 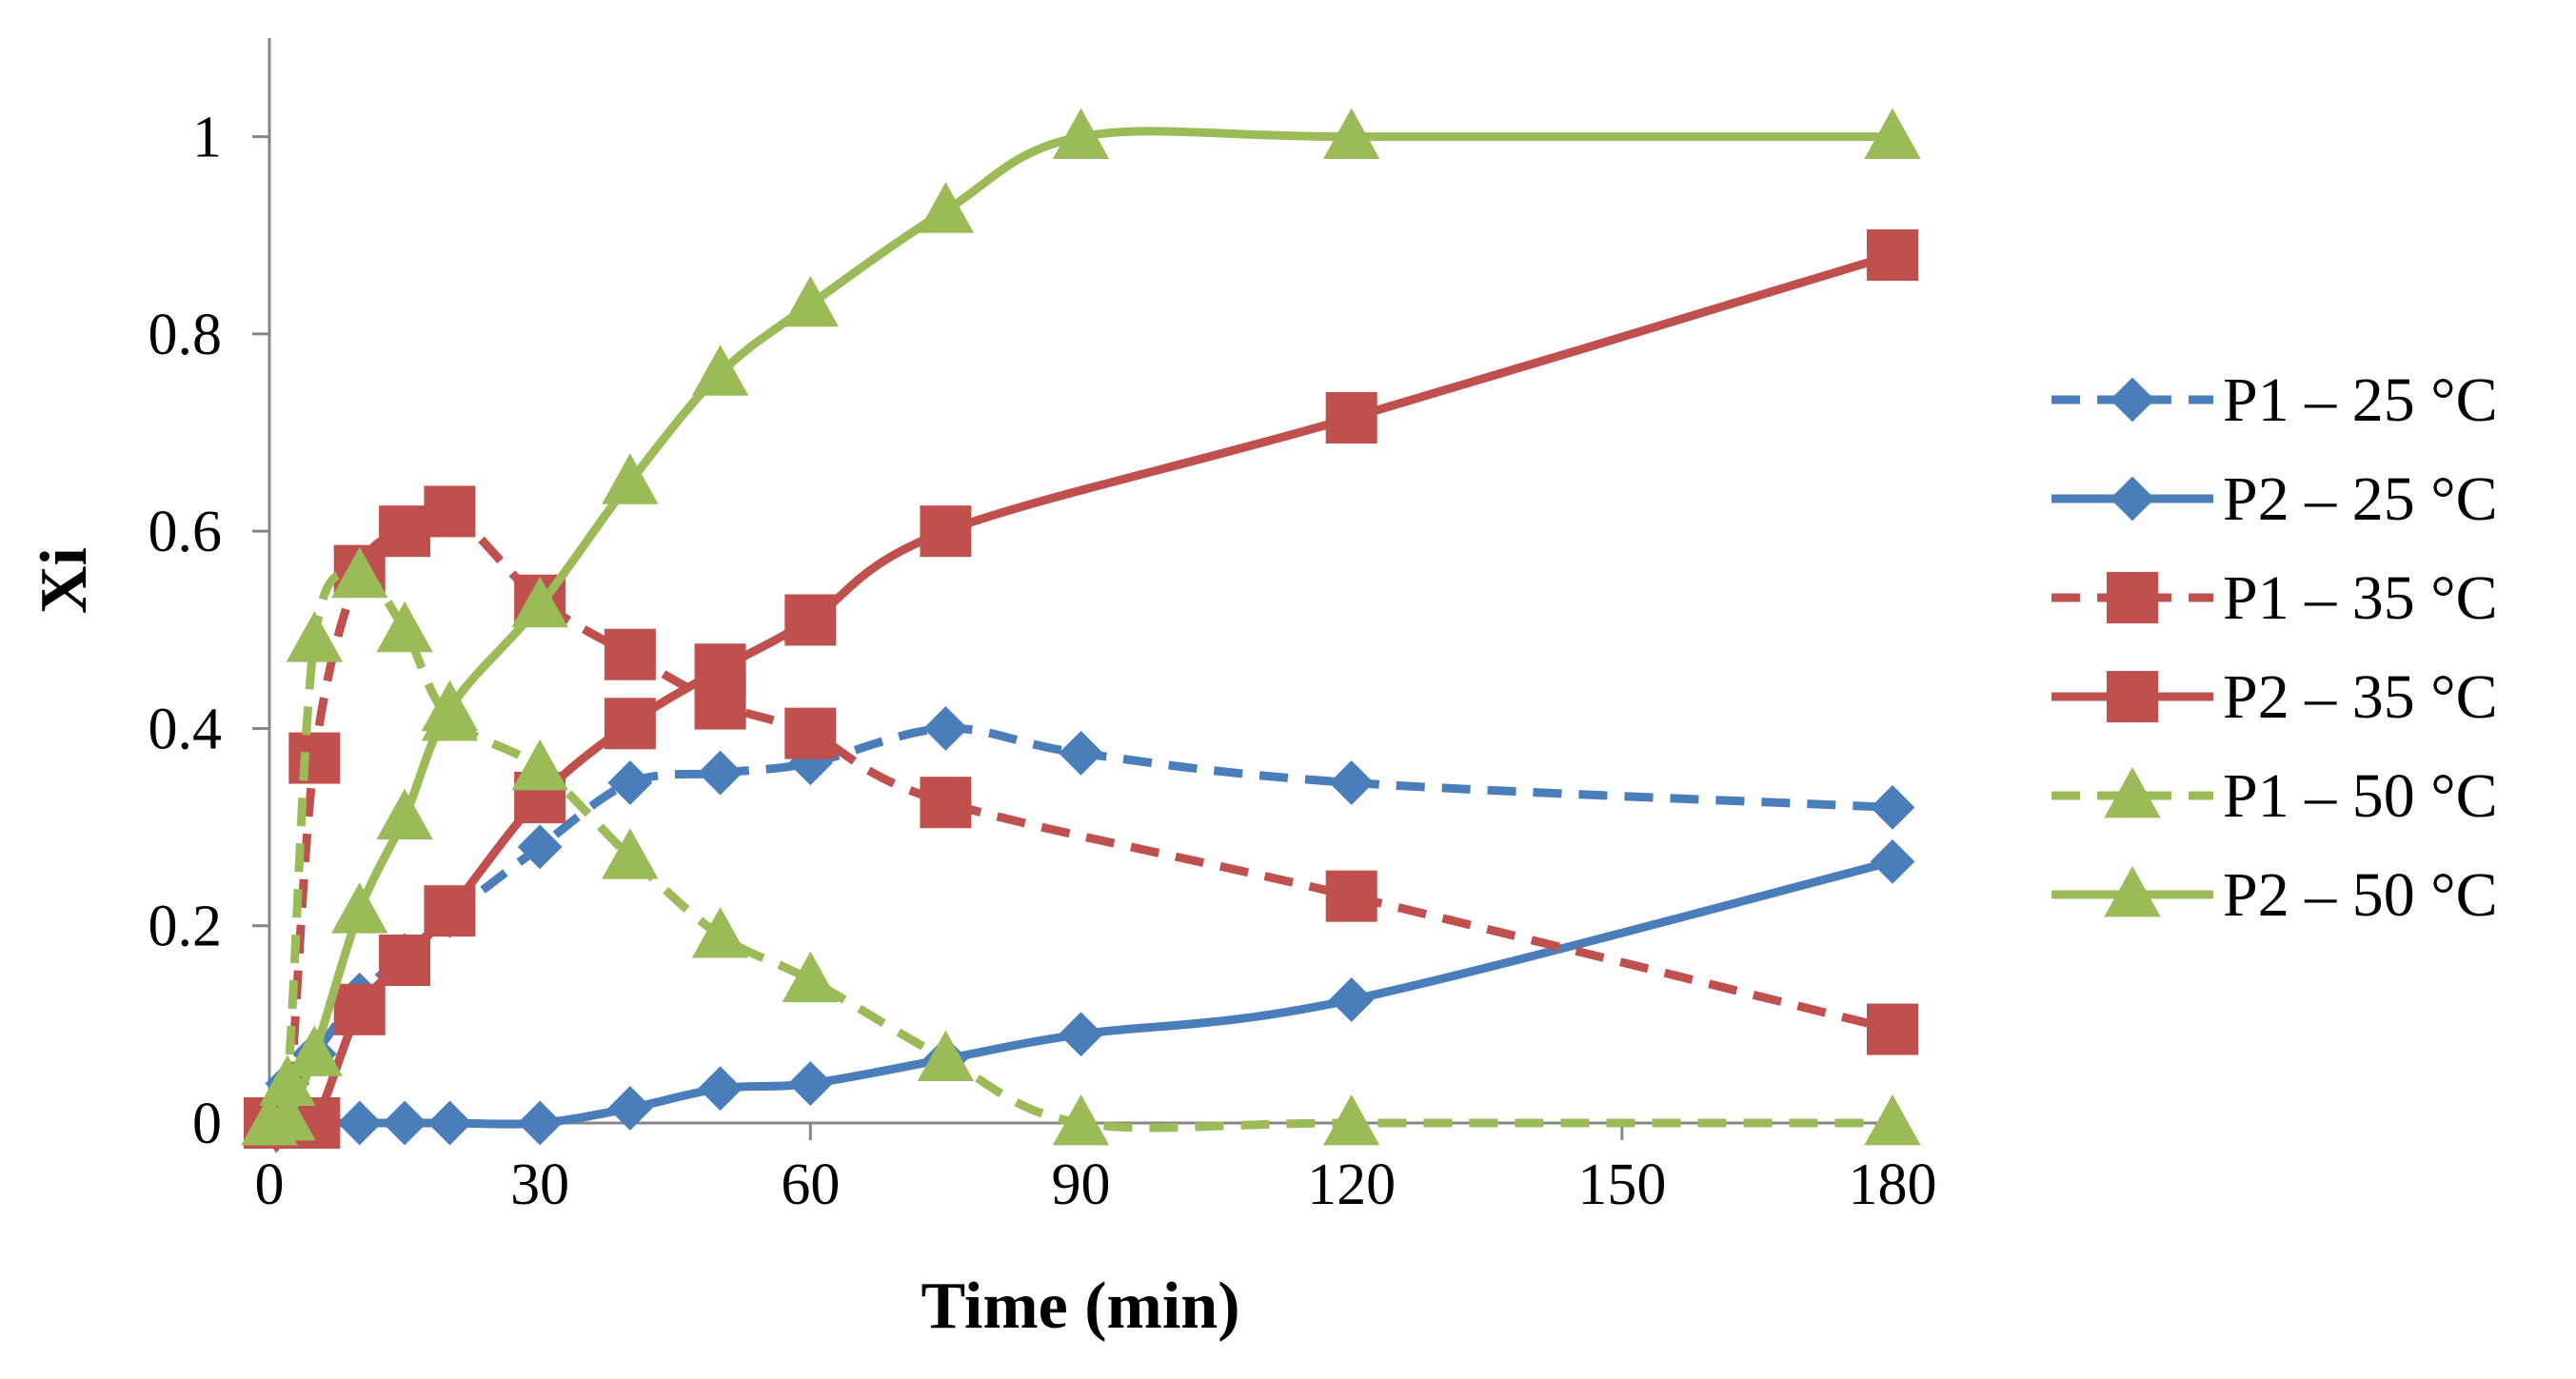 I want to click on legend-item-p1-25-c: P1 – 25 °C, so click(x=2274, y=400).